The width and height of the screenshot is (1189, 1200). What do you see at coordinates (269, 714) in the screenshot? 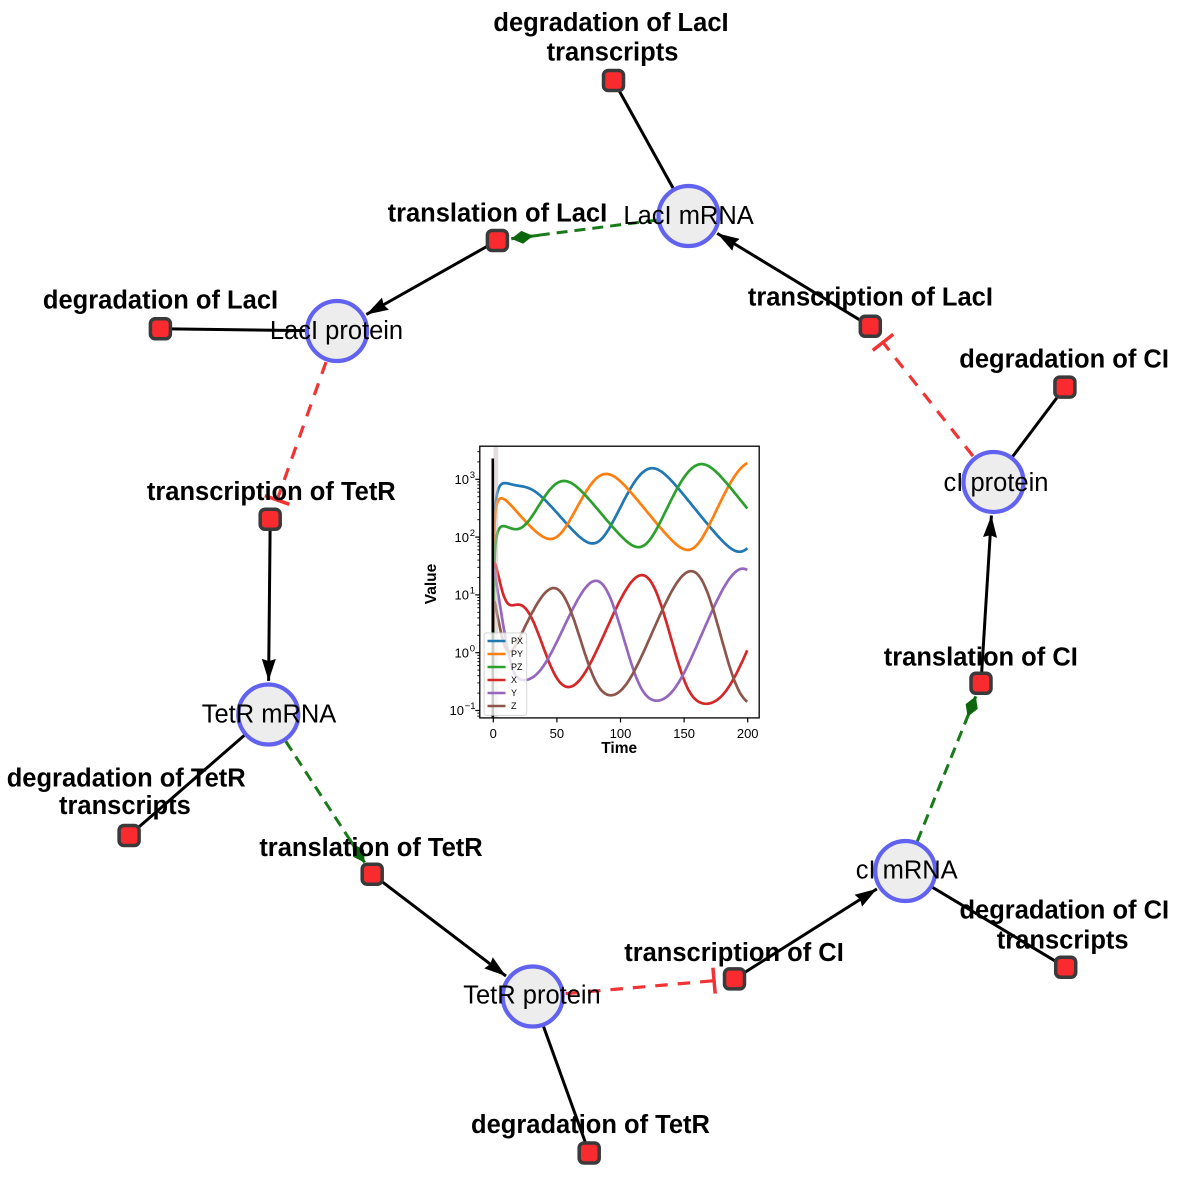
I see `svg-text: TetR mRNA` at bounding box center [269, 714].